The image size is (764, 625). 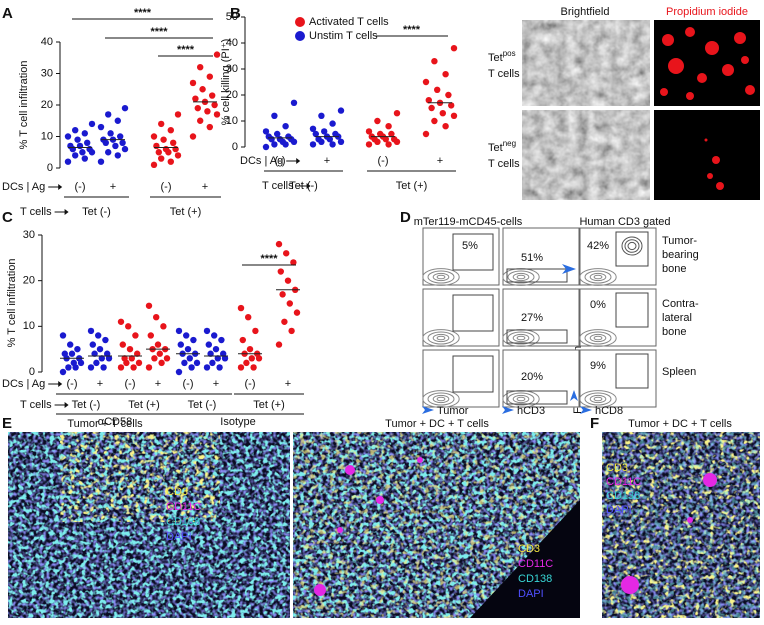 What do you see at coordinates (232, 95) in the screenshot?
I see `y-tick-label: 20` at bounding box center [232, 95].